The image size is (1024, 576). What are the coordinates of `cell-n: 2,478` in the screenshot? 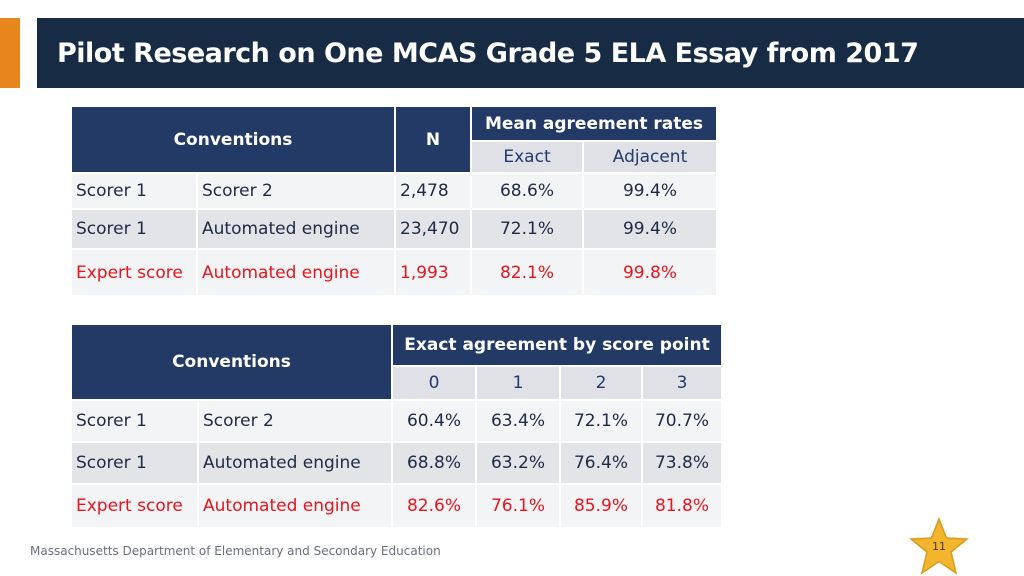 It's located at (433, 191).